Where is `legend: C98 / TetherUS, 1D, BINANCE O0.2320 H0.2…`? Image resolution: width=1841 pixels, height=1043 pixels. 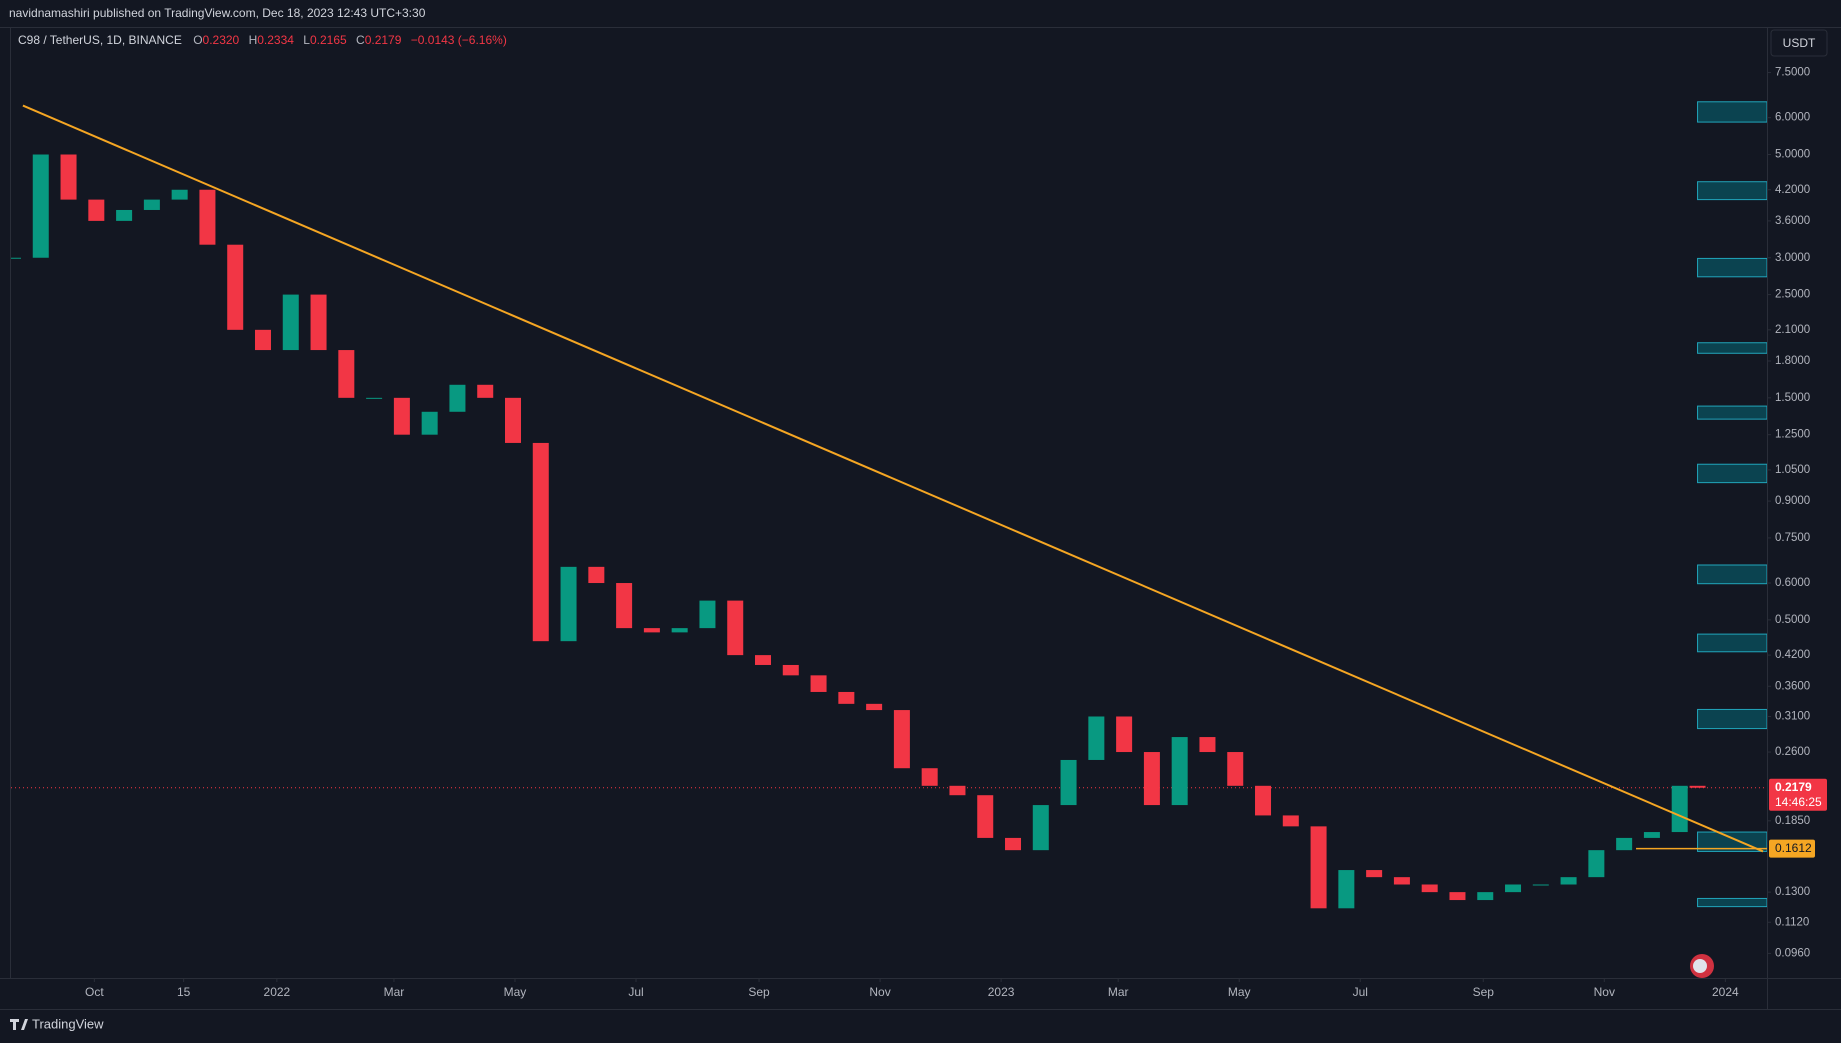 legend: C98 / TetherUS, 1D, BINANCE O0.2320 H0.2… is located at coordinates (262, 40).